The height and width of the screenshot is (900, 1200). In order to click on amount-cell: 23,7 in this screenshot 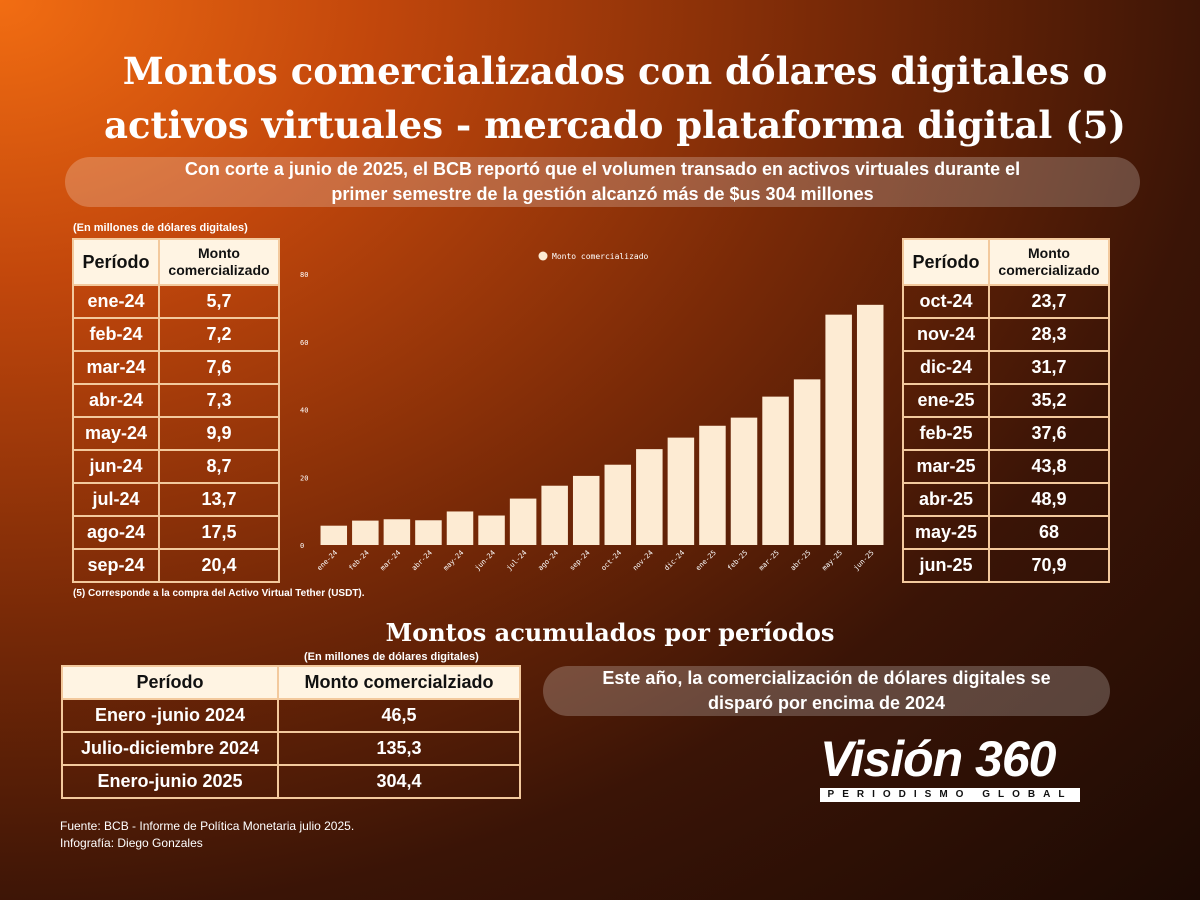, I will do `click(1049, 301)`.